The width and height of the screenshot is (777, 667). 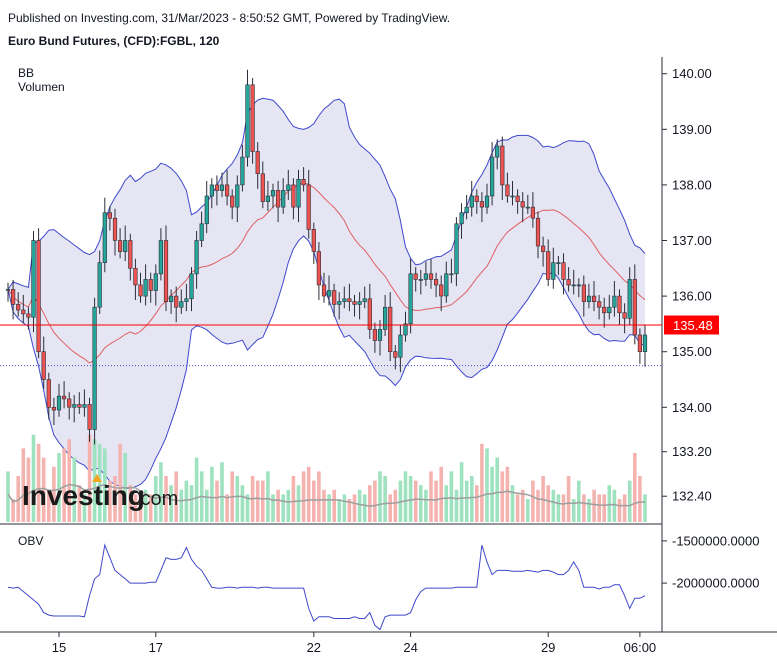 I want to click on price-tick-label: 140.00, so click(x=692, y=73).